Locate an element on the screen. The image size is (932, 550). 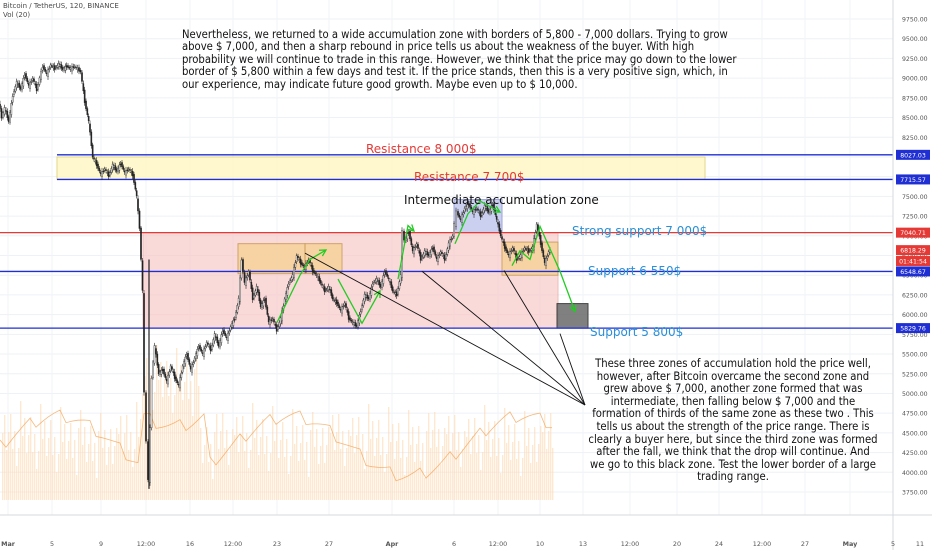
price-tick-label: 9750.00 is located at coordinates (915, 20).